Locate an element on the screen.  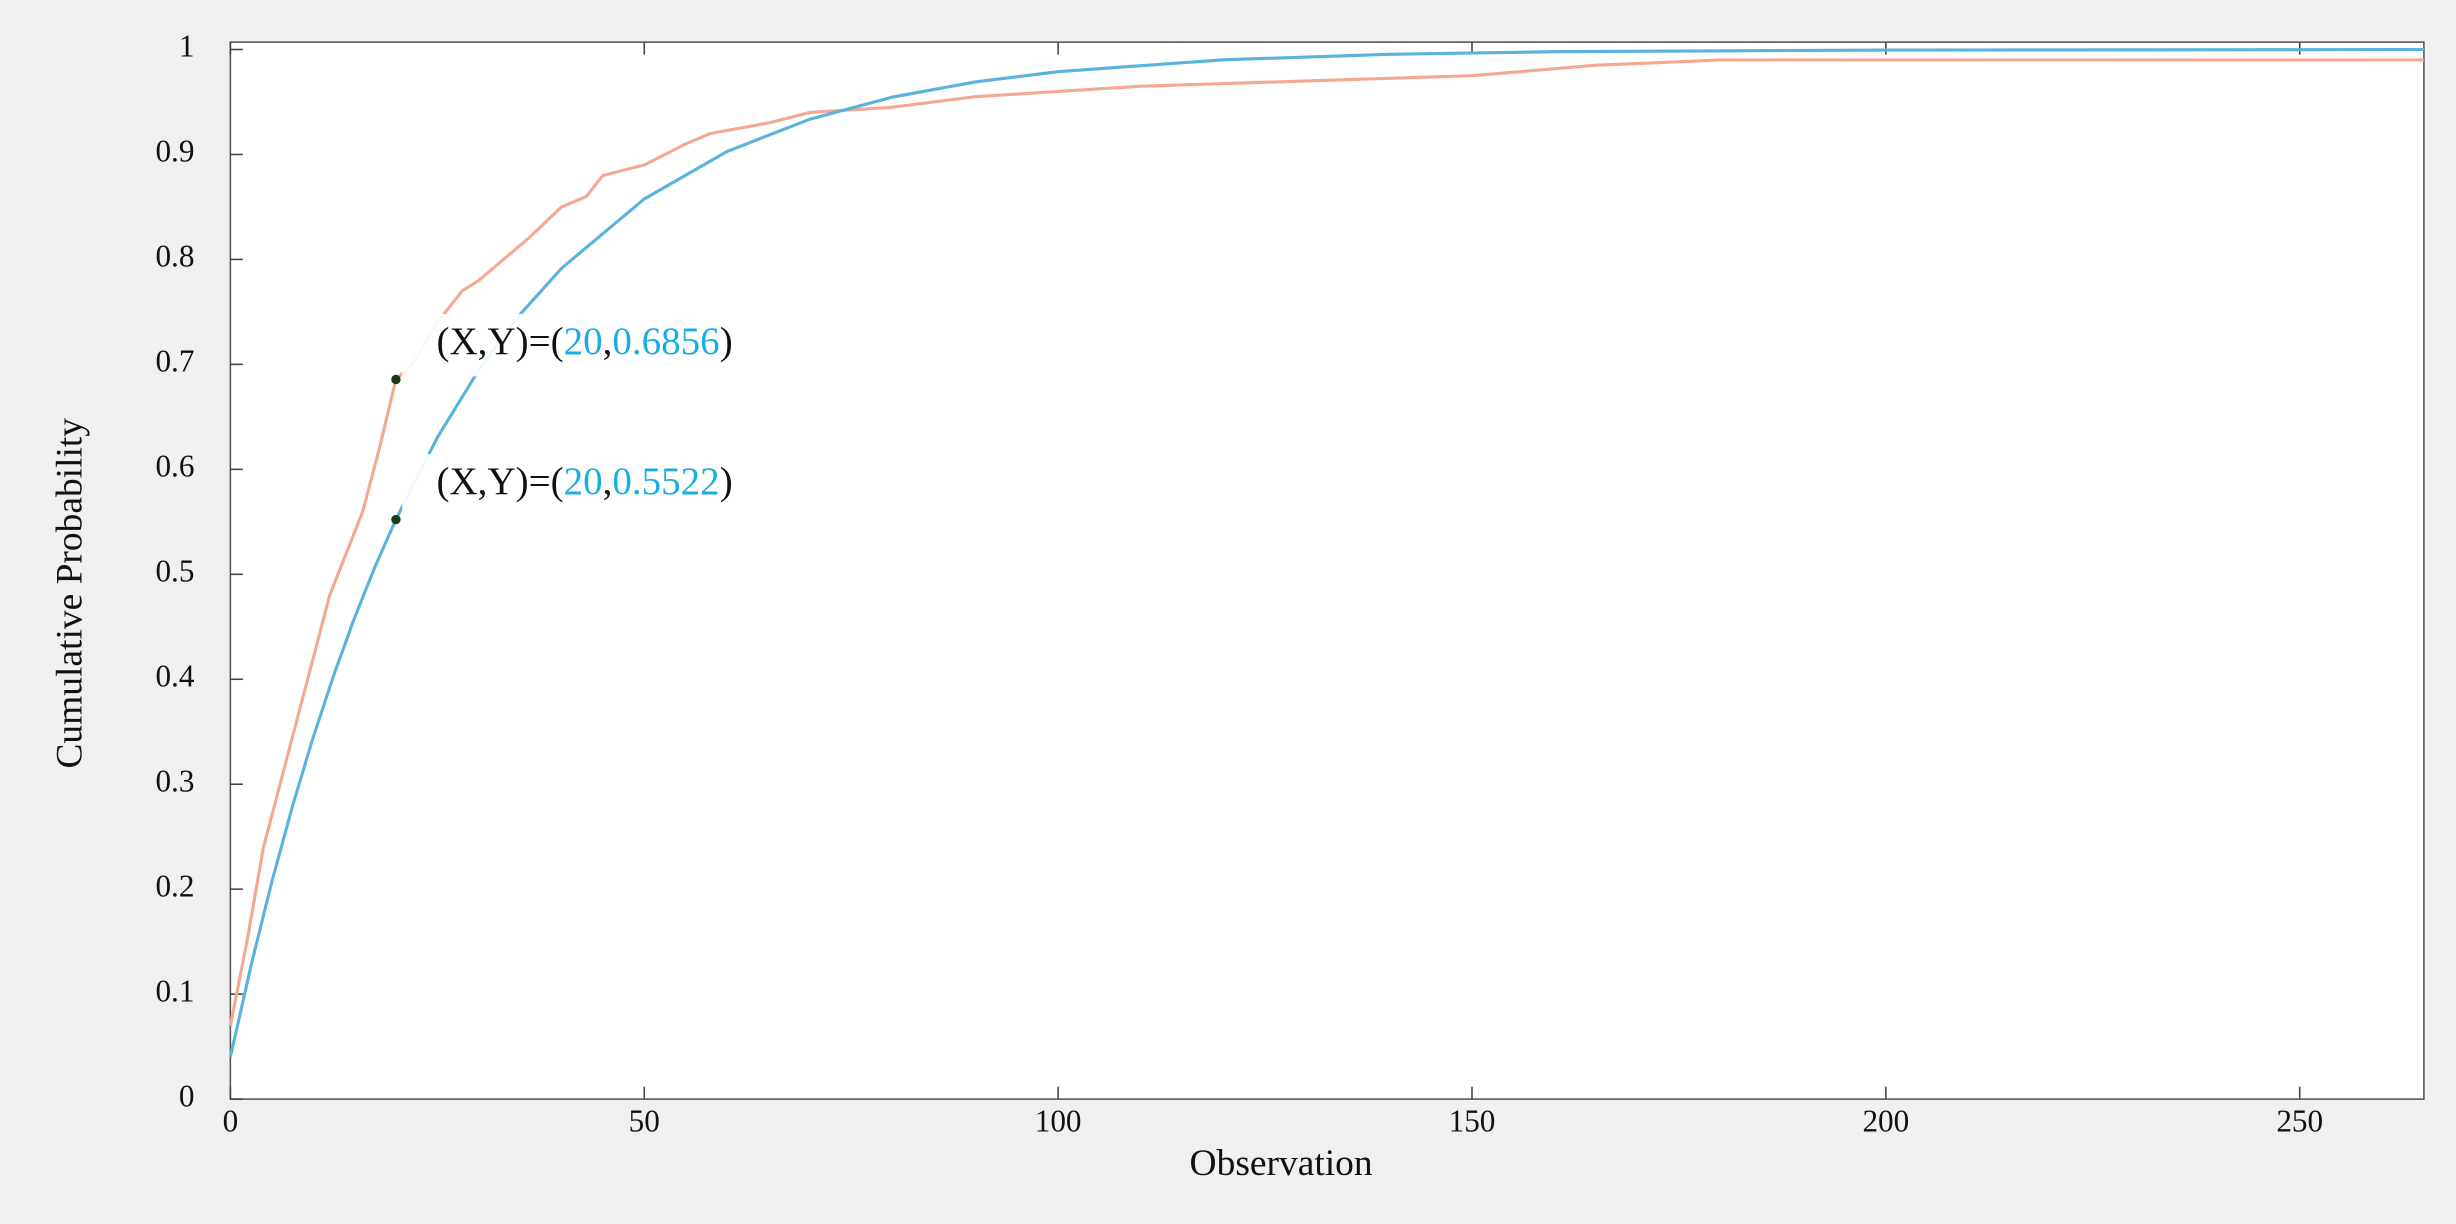
x-tick-label: 200 is located at coordinates (1885, 1120).